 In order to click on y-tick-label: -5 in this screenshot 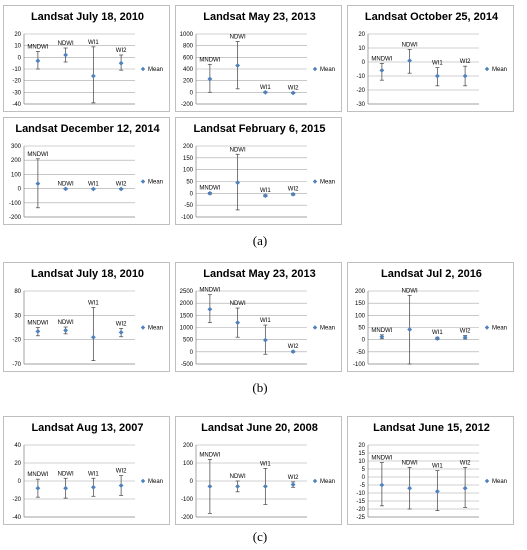, I will do `click(363, 486)`.